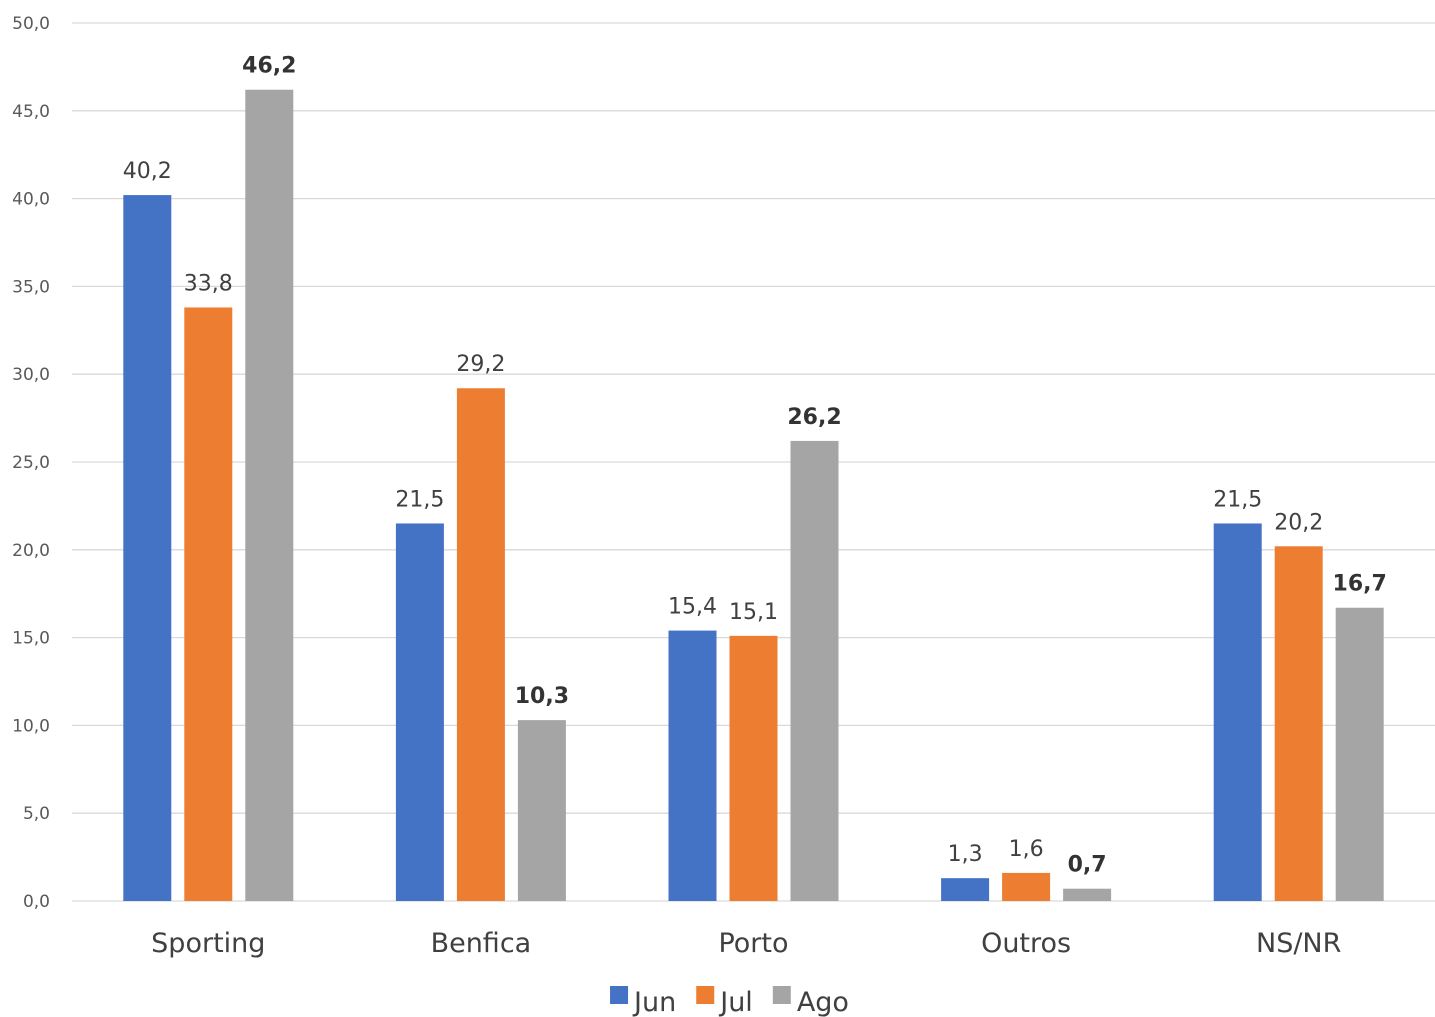 This screenshot has height=1017, width=1435. I want to click on data-label: 15,1, so click(753, 612).